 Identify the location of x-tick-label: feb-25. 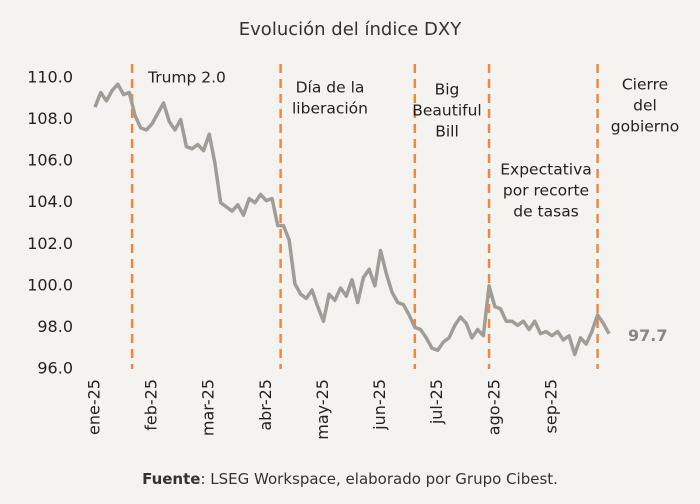
(151, 405).